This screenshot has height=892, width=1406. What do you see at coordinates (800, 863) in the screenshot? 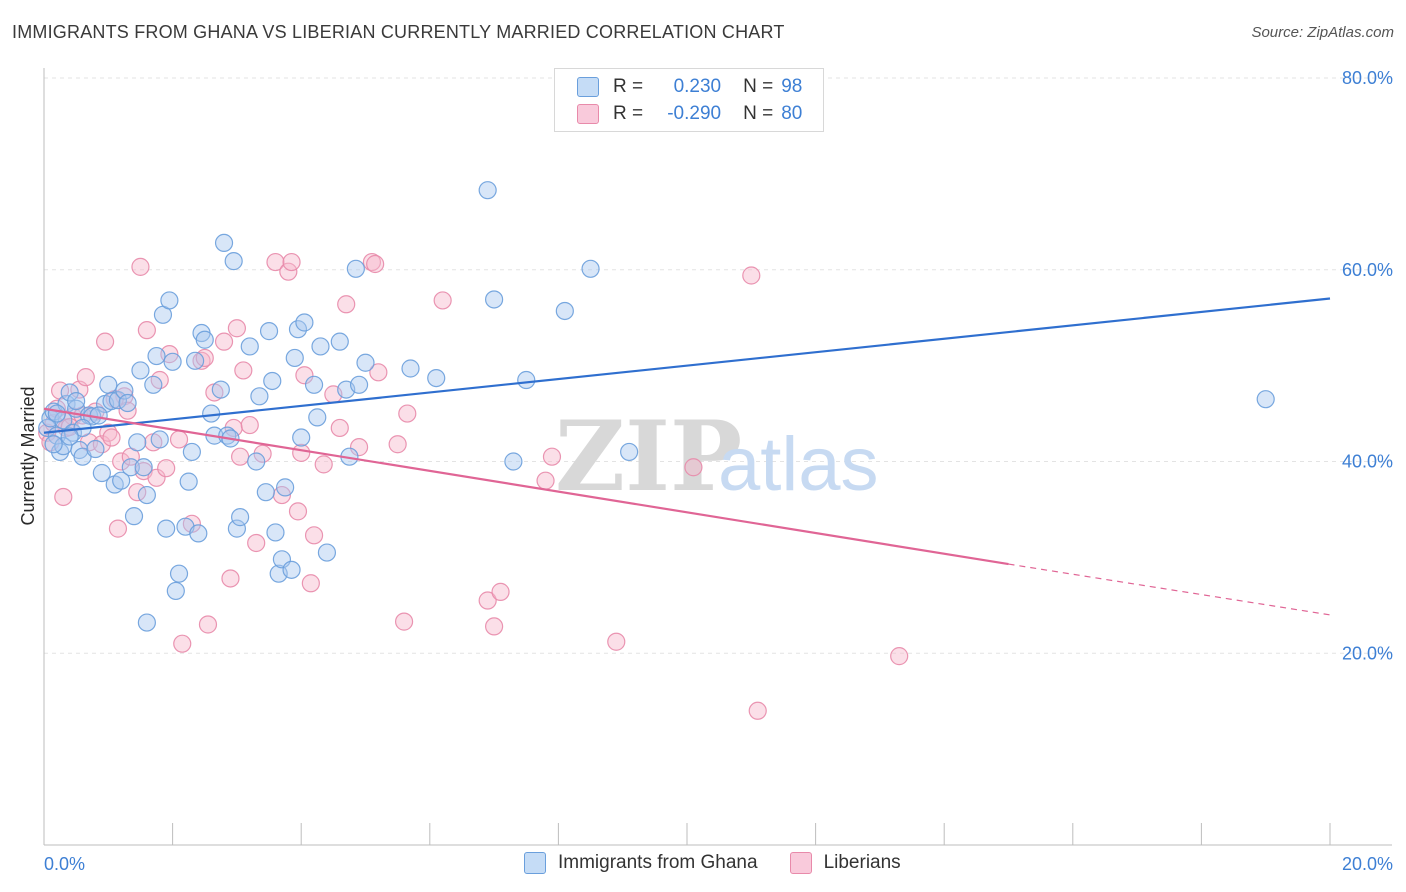
I see `liberians-swatch` at bounding box center [800, 863].